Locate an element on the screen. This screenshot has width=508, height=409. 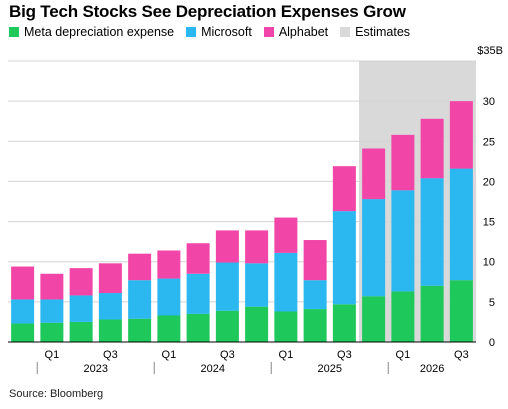
y-tick-label: 20 is located at coordinates (489, 182).